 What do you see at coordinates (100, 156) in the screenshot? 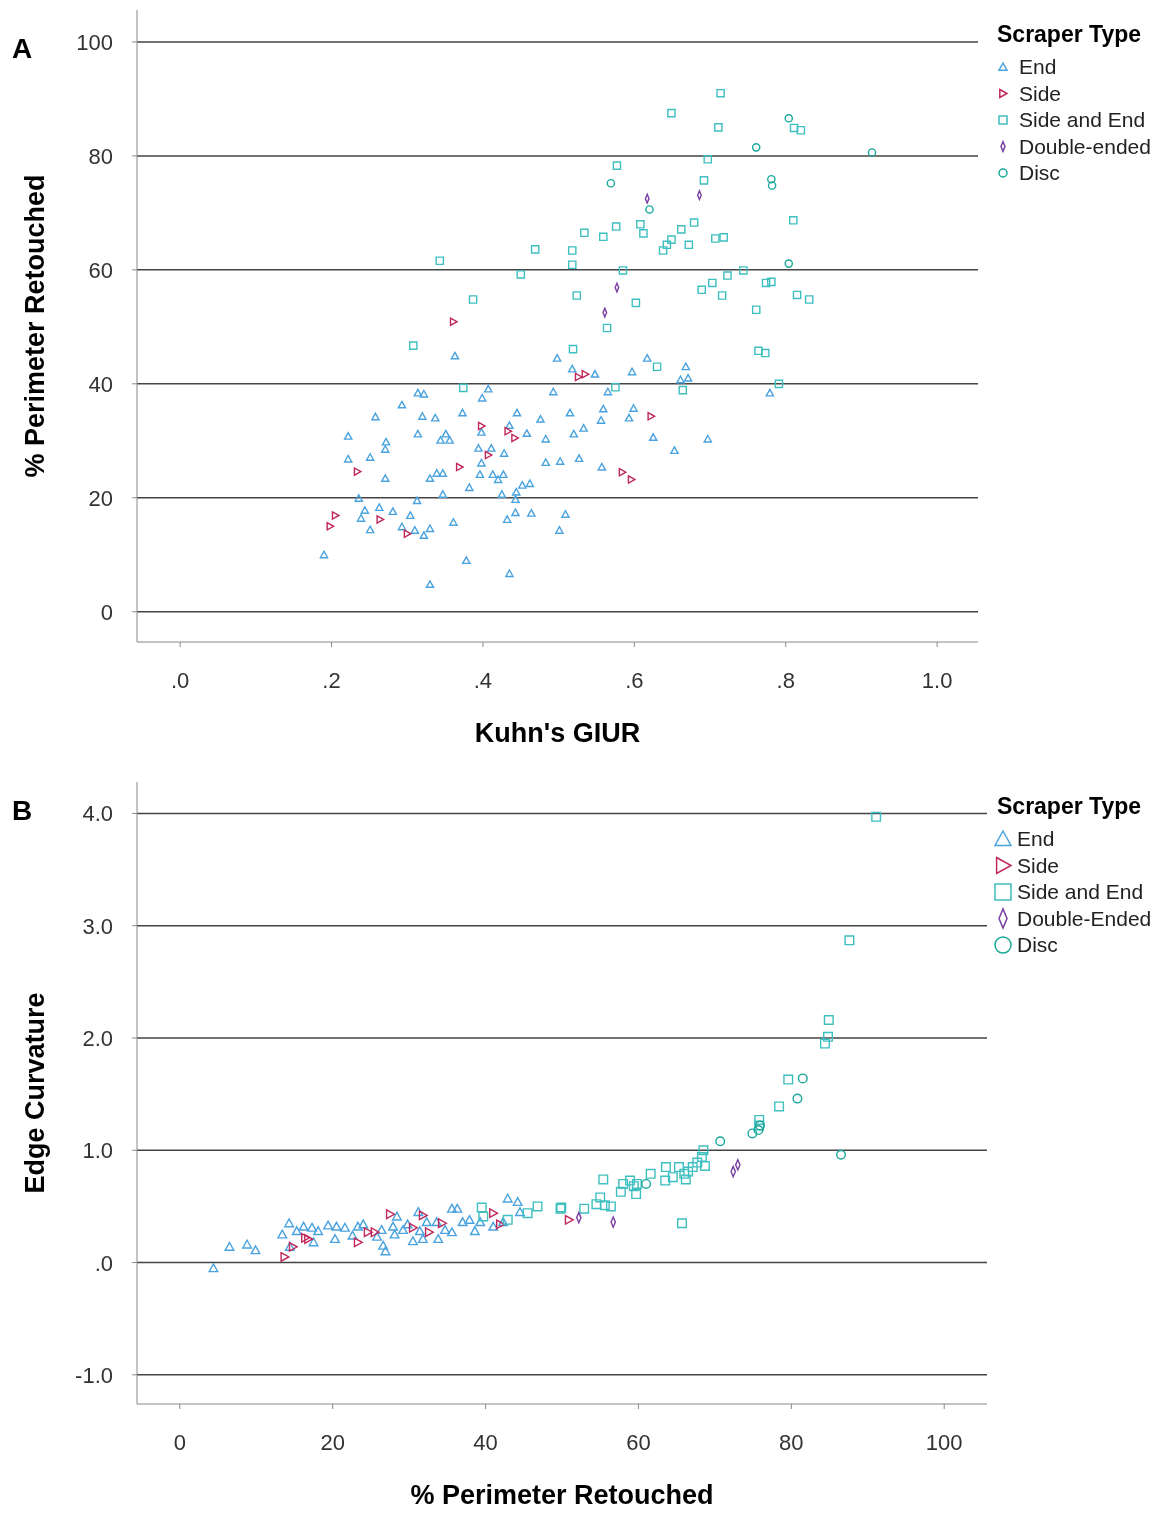
I see `y-tick-label: 80` at bounding box center [100, 156].